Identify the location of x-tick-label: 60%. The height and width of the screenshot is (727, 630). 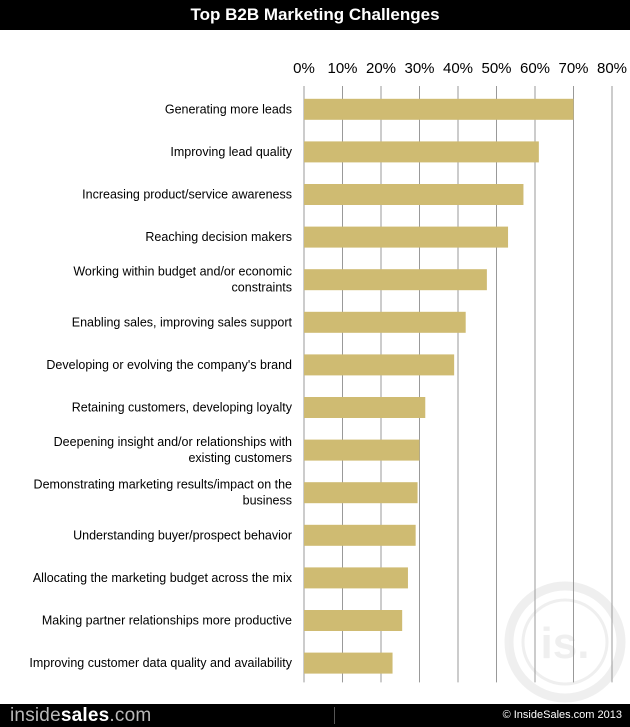
(535, 68).